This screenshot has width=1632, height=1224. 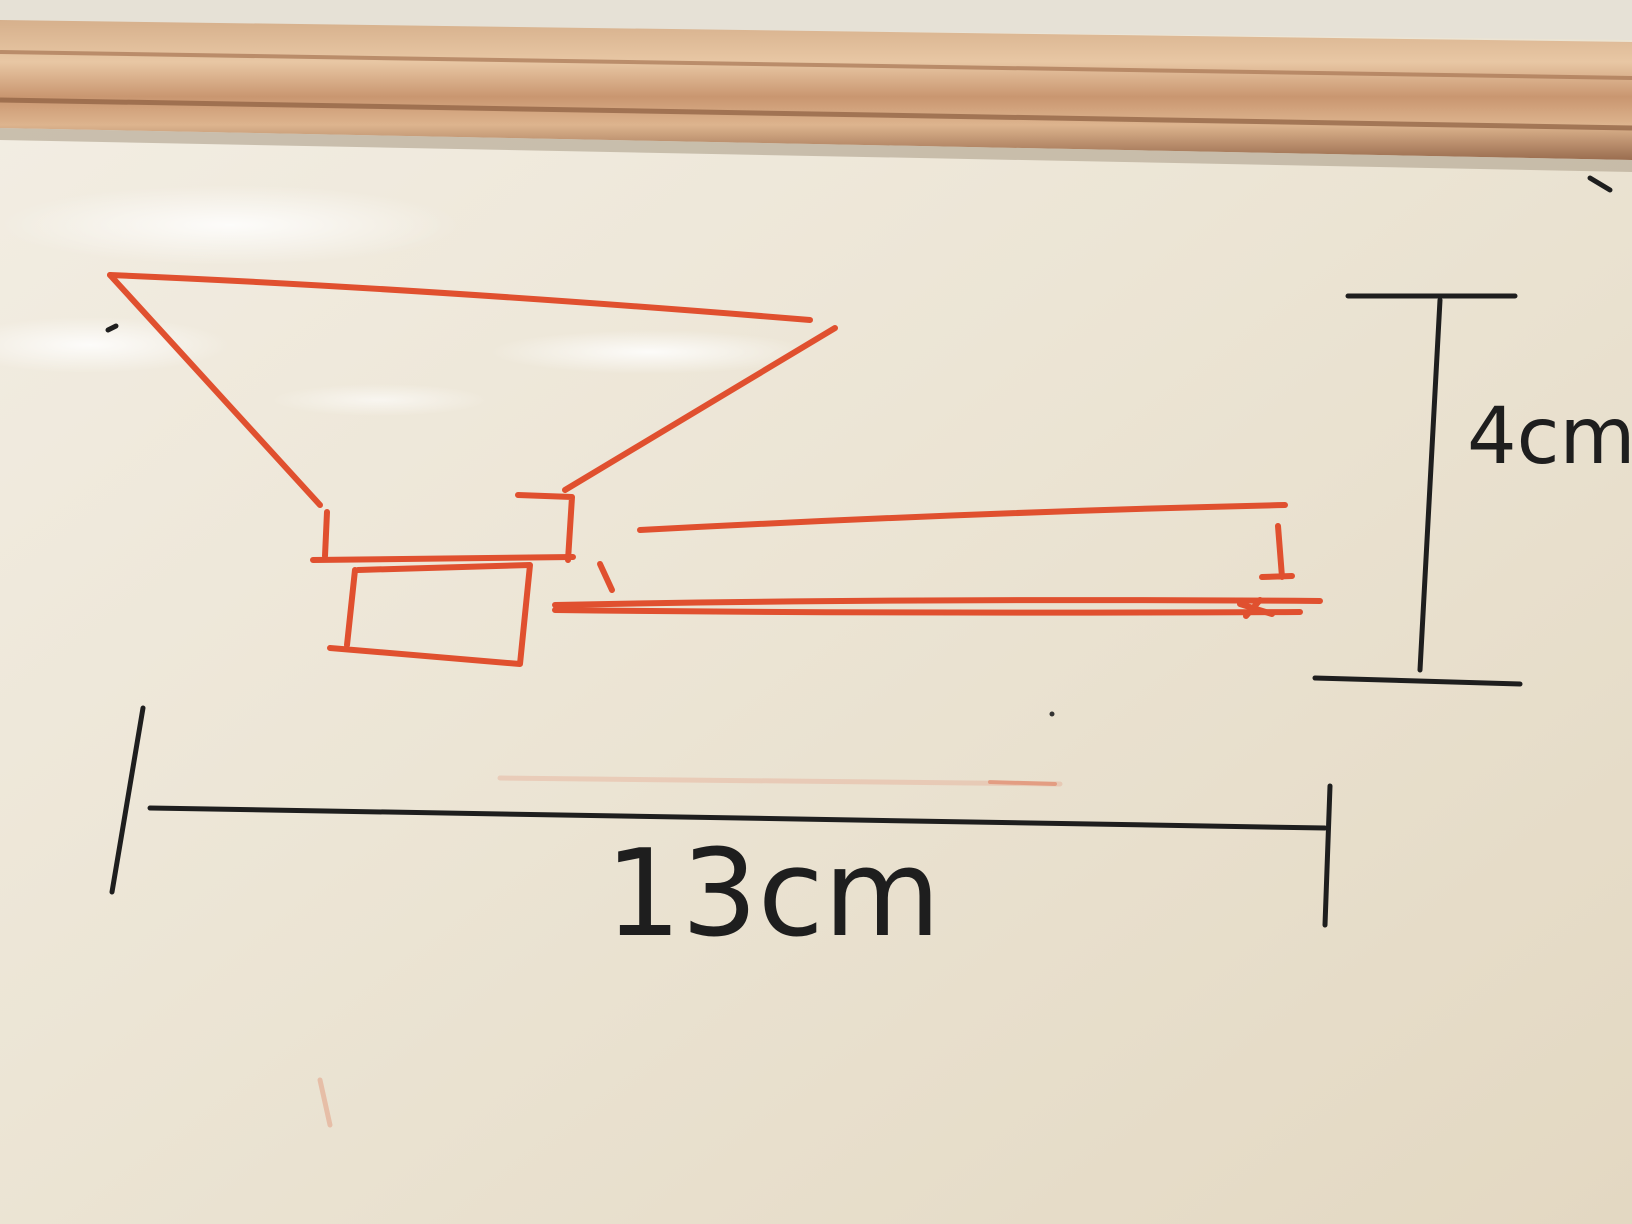 What do you see at coordinates (215, 390) in the screenshot?
I see `speaker-cone-left-side` at bounding box center [215, 390].